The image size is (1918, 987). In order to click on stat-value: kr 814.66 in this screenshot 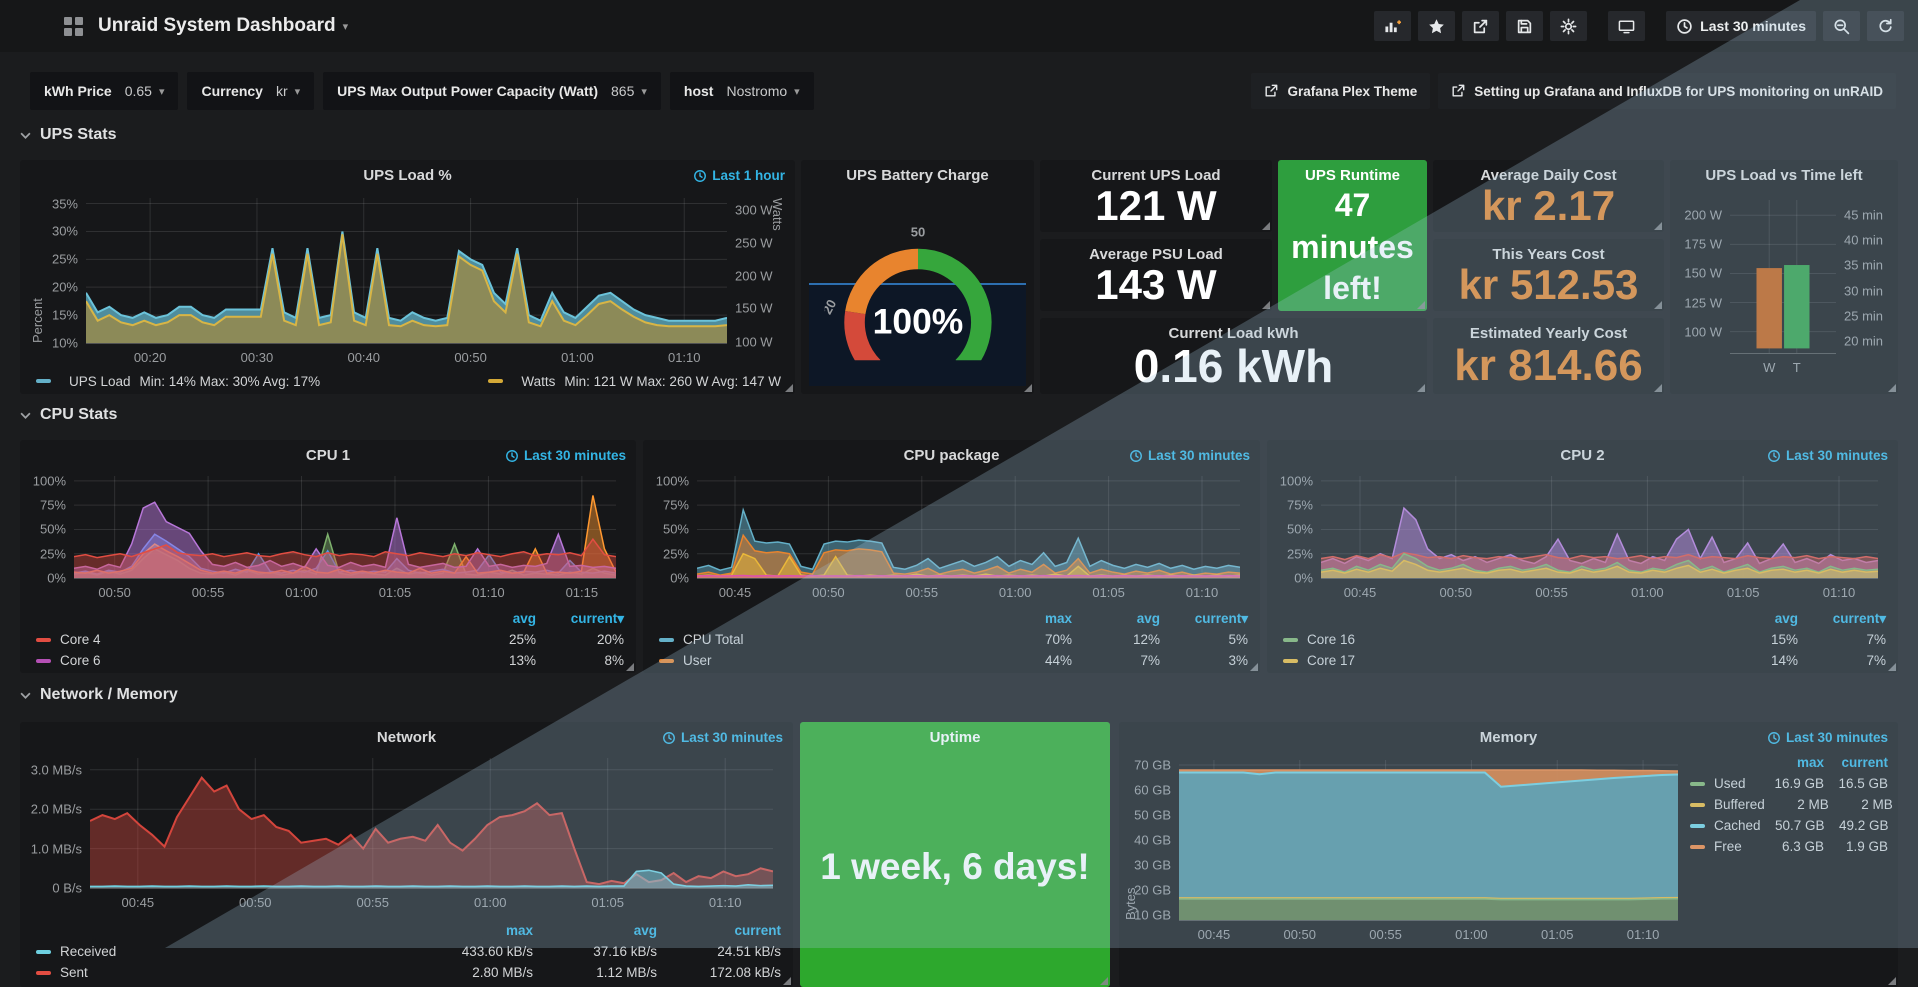, I will do `click(1548, 365)`.